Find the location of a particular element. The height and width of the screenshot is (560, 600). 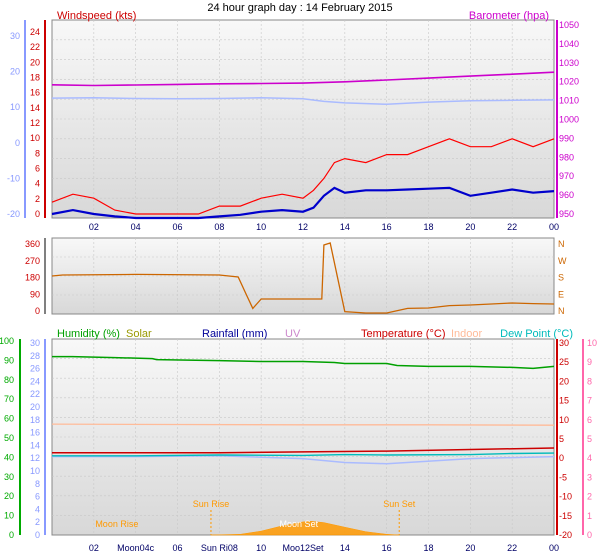

barometer-axis-tick: 950 is located at coordinates (566, 214).